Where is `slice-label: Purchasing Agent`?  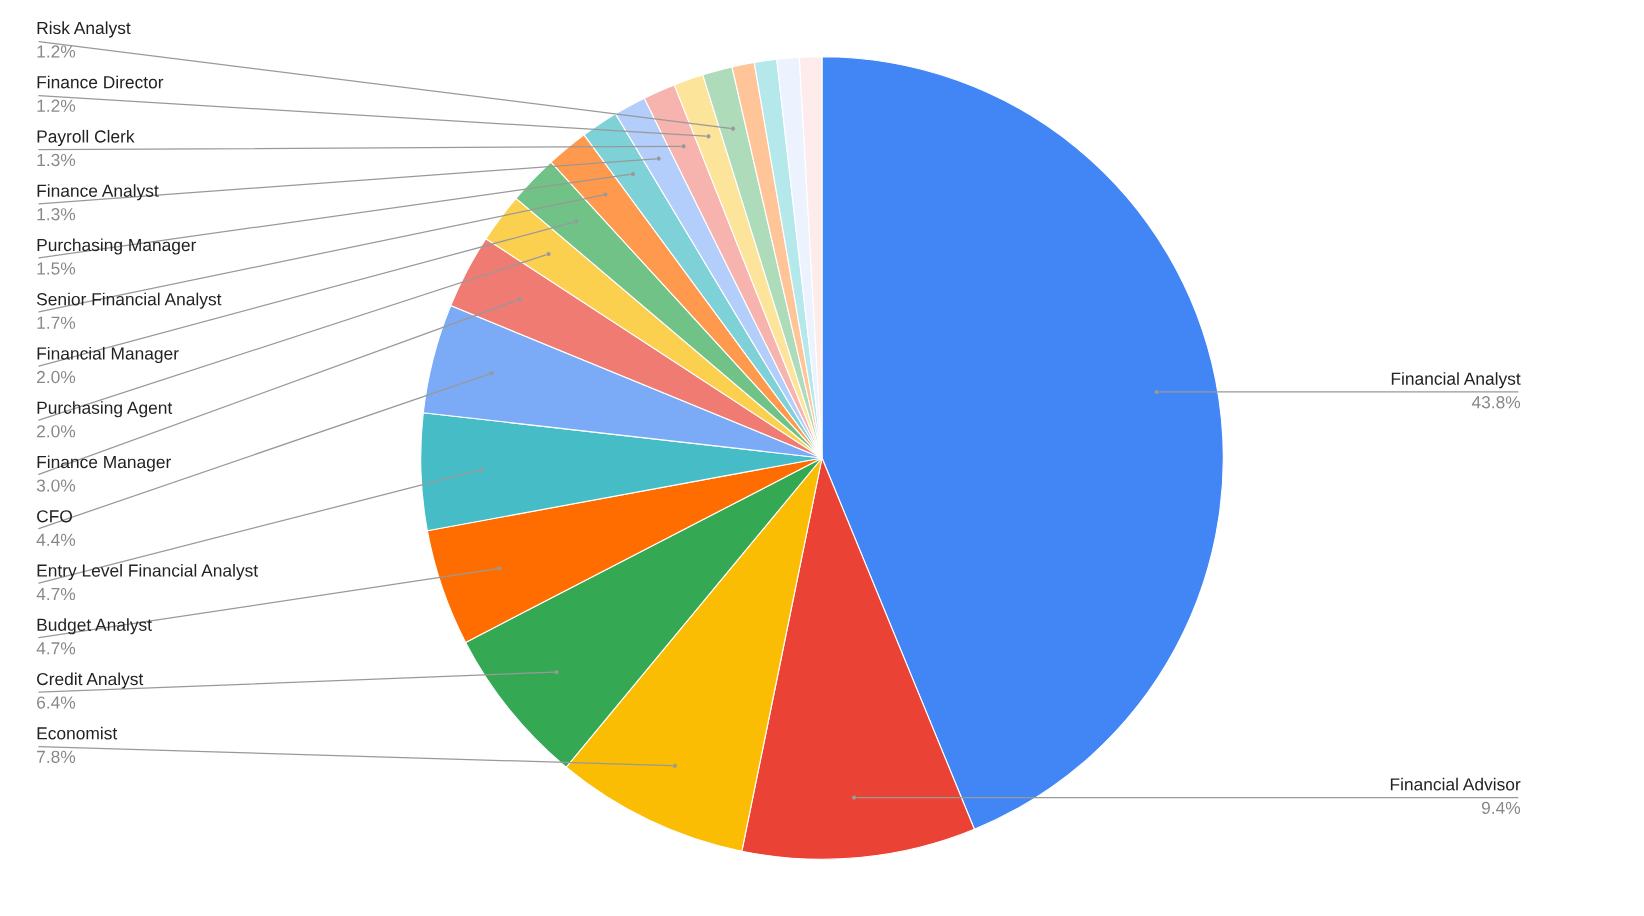 slice-label: Purchasing Agent is located at coordinates (105, 409).